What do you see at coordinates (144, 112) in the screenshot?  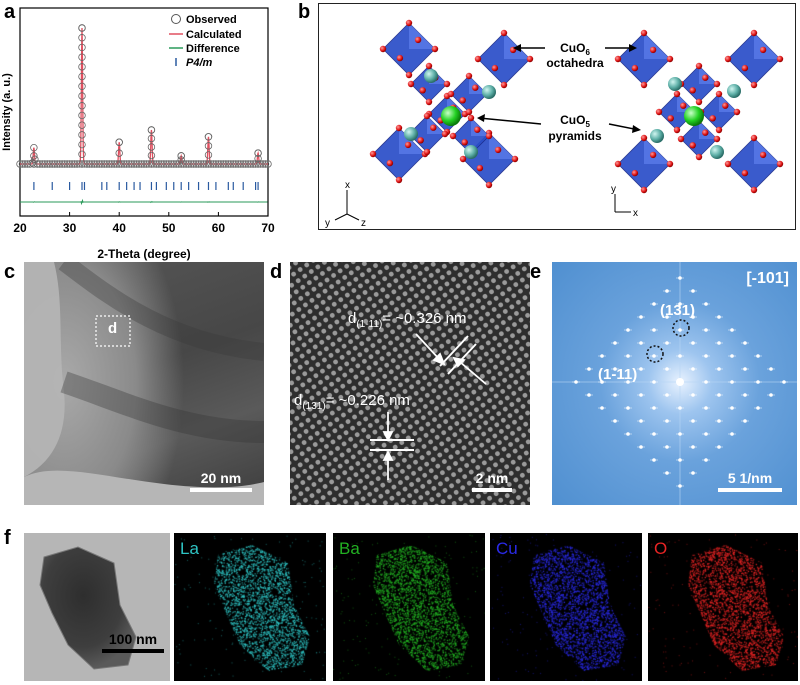 I see `plot-frame` at bounding box center [144, 112].